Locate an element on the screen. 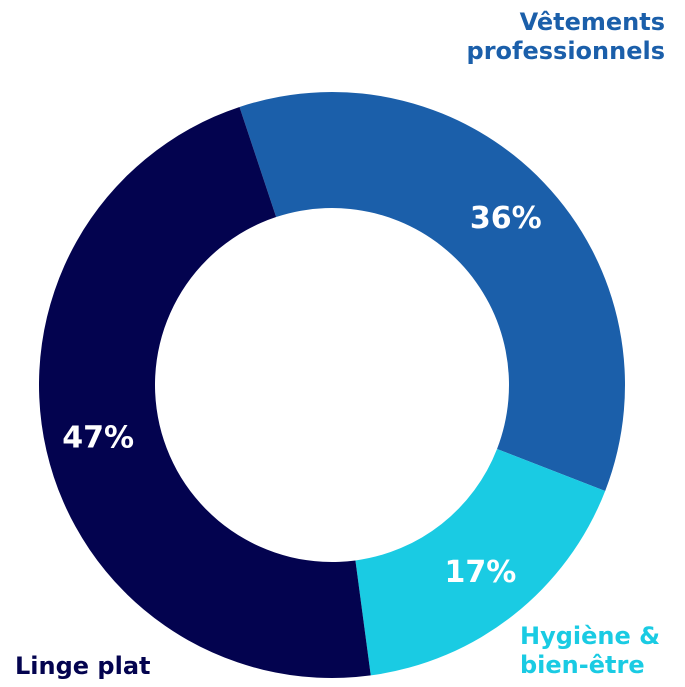 The image size is (685, 687). category-label: Vêtements professionnels is located at coordinates (565, 36).